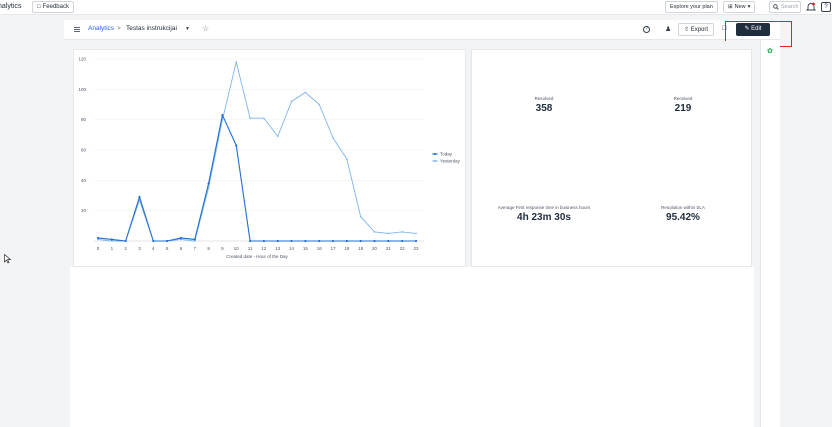  Describe the element at coordinates (151, 28) in the screenshot. I see `dashboard-title: Testas instrukcijai` at that location.